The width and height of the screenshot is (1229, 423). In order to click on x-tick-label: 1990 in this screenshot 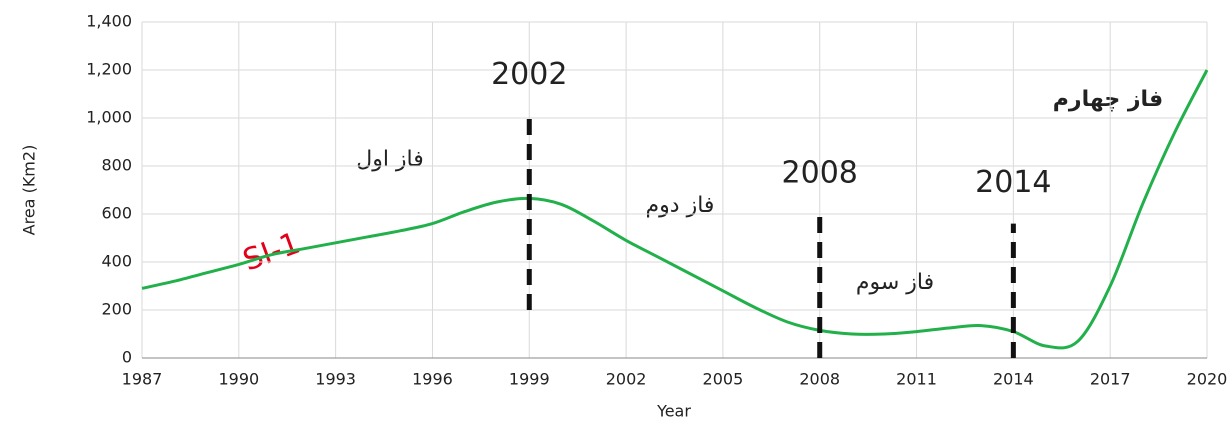, I will do `click(238, 379)`.